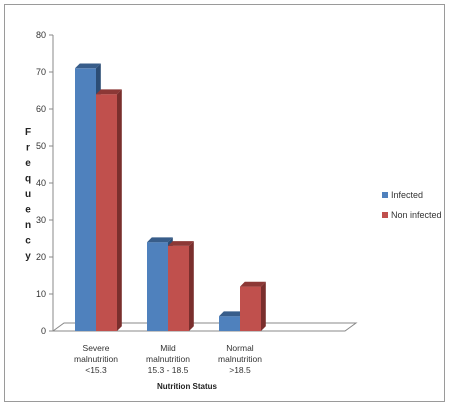 This screenshot has height=407, width=450. What do you see at coordinates (407, 195) in the screenshot?
I see `legend-label: Infected` at bounding box center [407, 195].